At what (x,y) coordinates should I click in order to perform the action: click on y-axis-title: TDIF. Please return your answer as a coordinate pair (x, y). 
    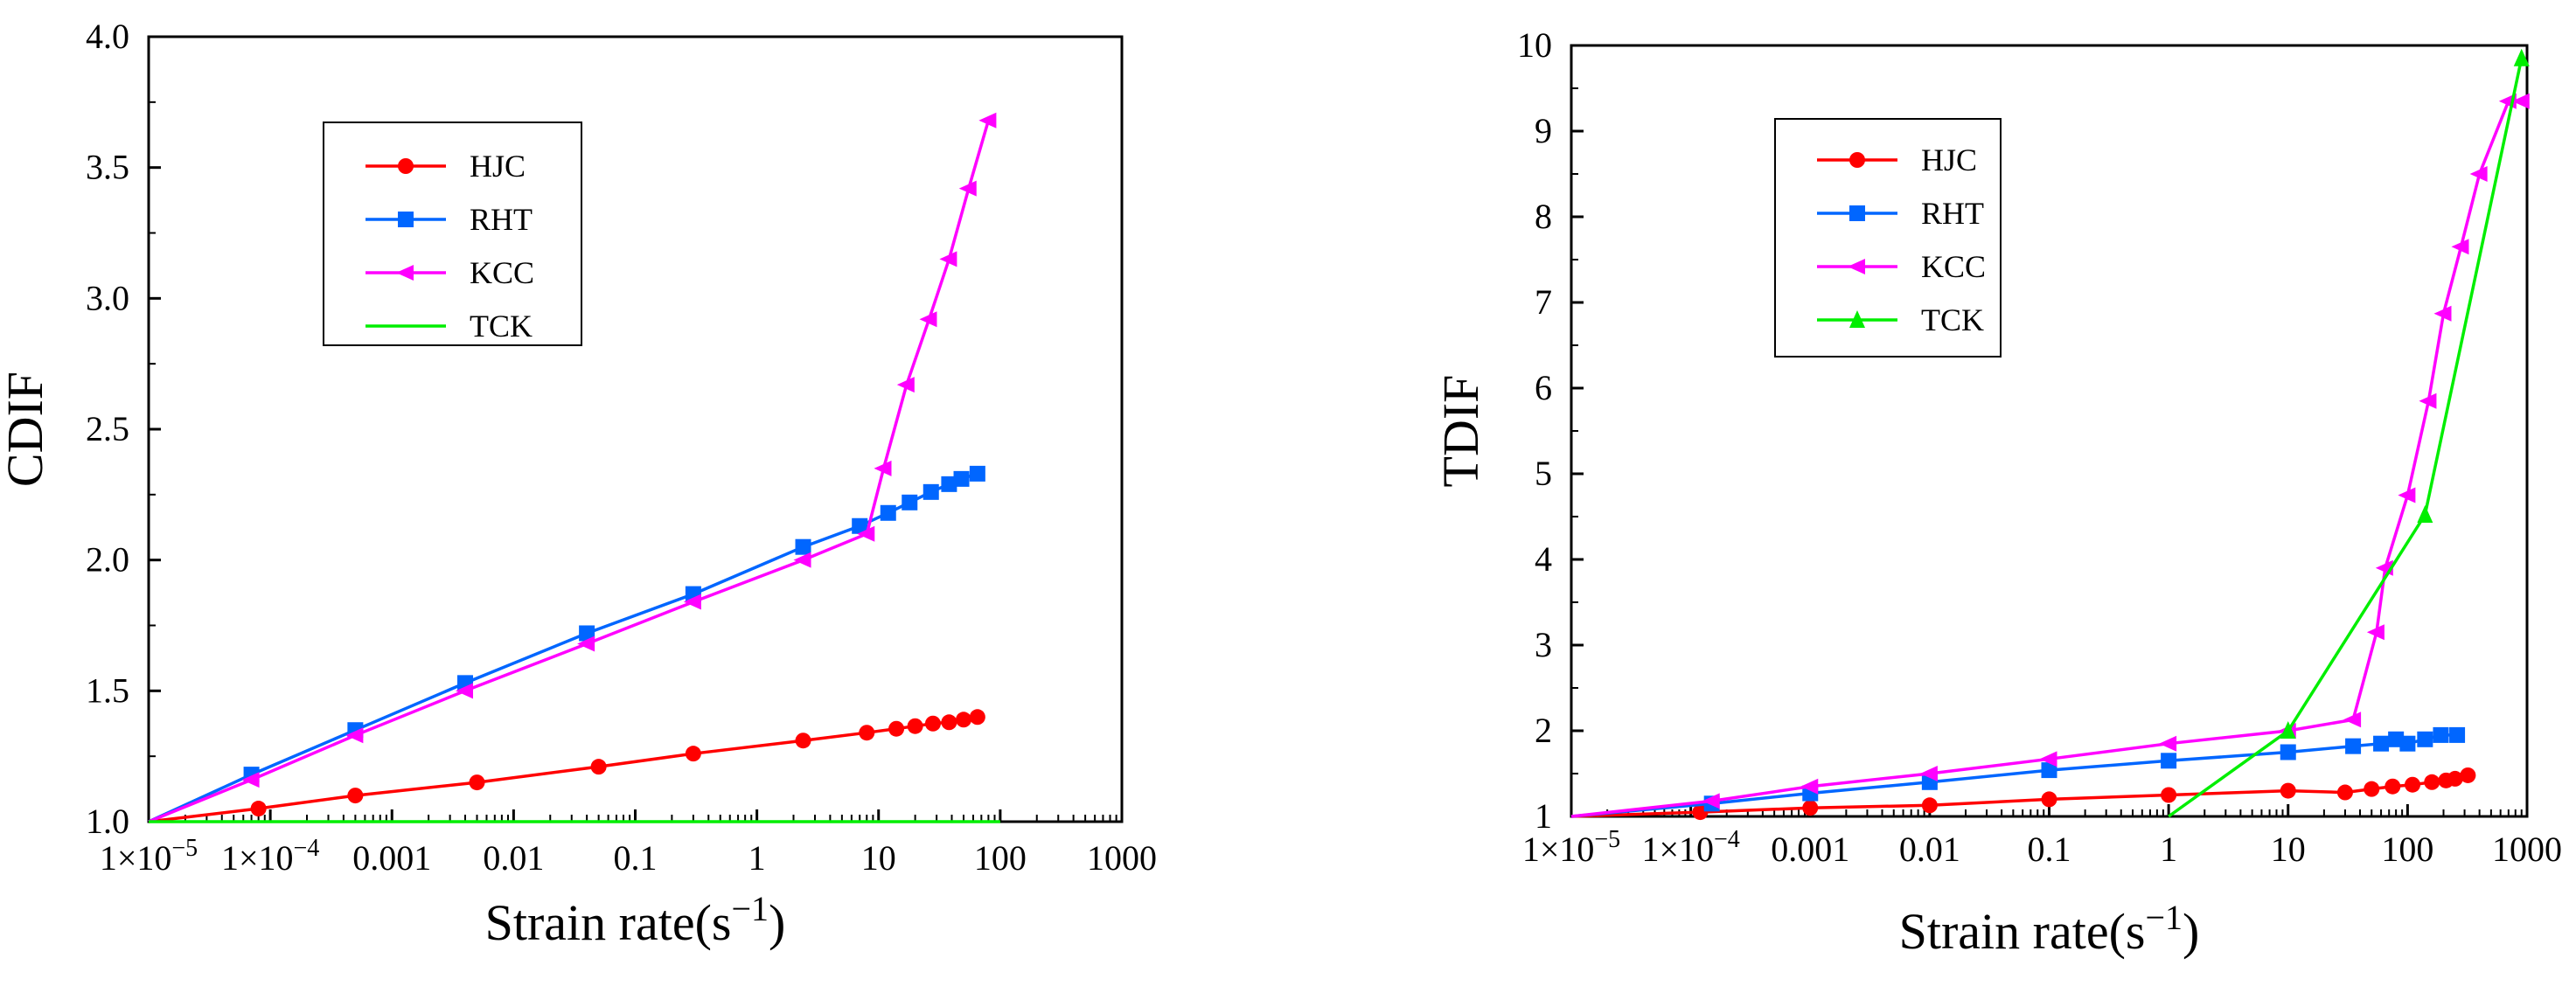
    Looking at the image, I should click on (1460, 431).